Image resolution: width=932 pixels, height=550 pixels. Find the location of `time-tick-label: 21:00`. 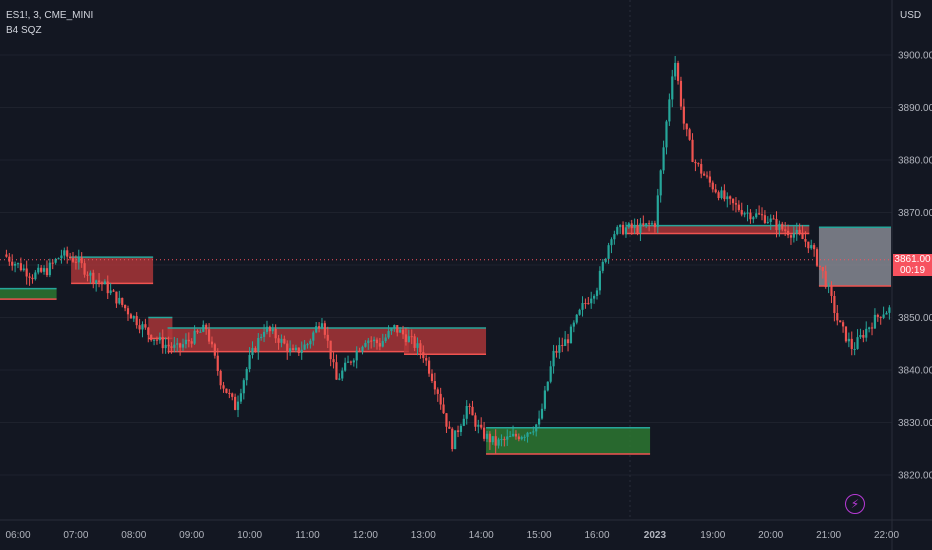

time-tick-label: 21:00 is located at coordinates (828, 535).